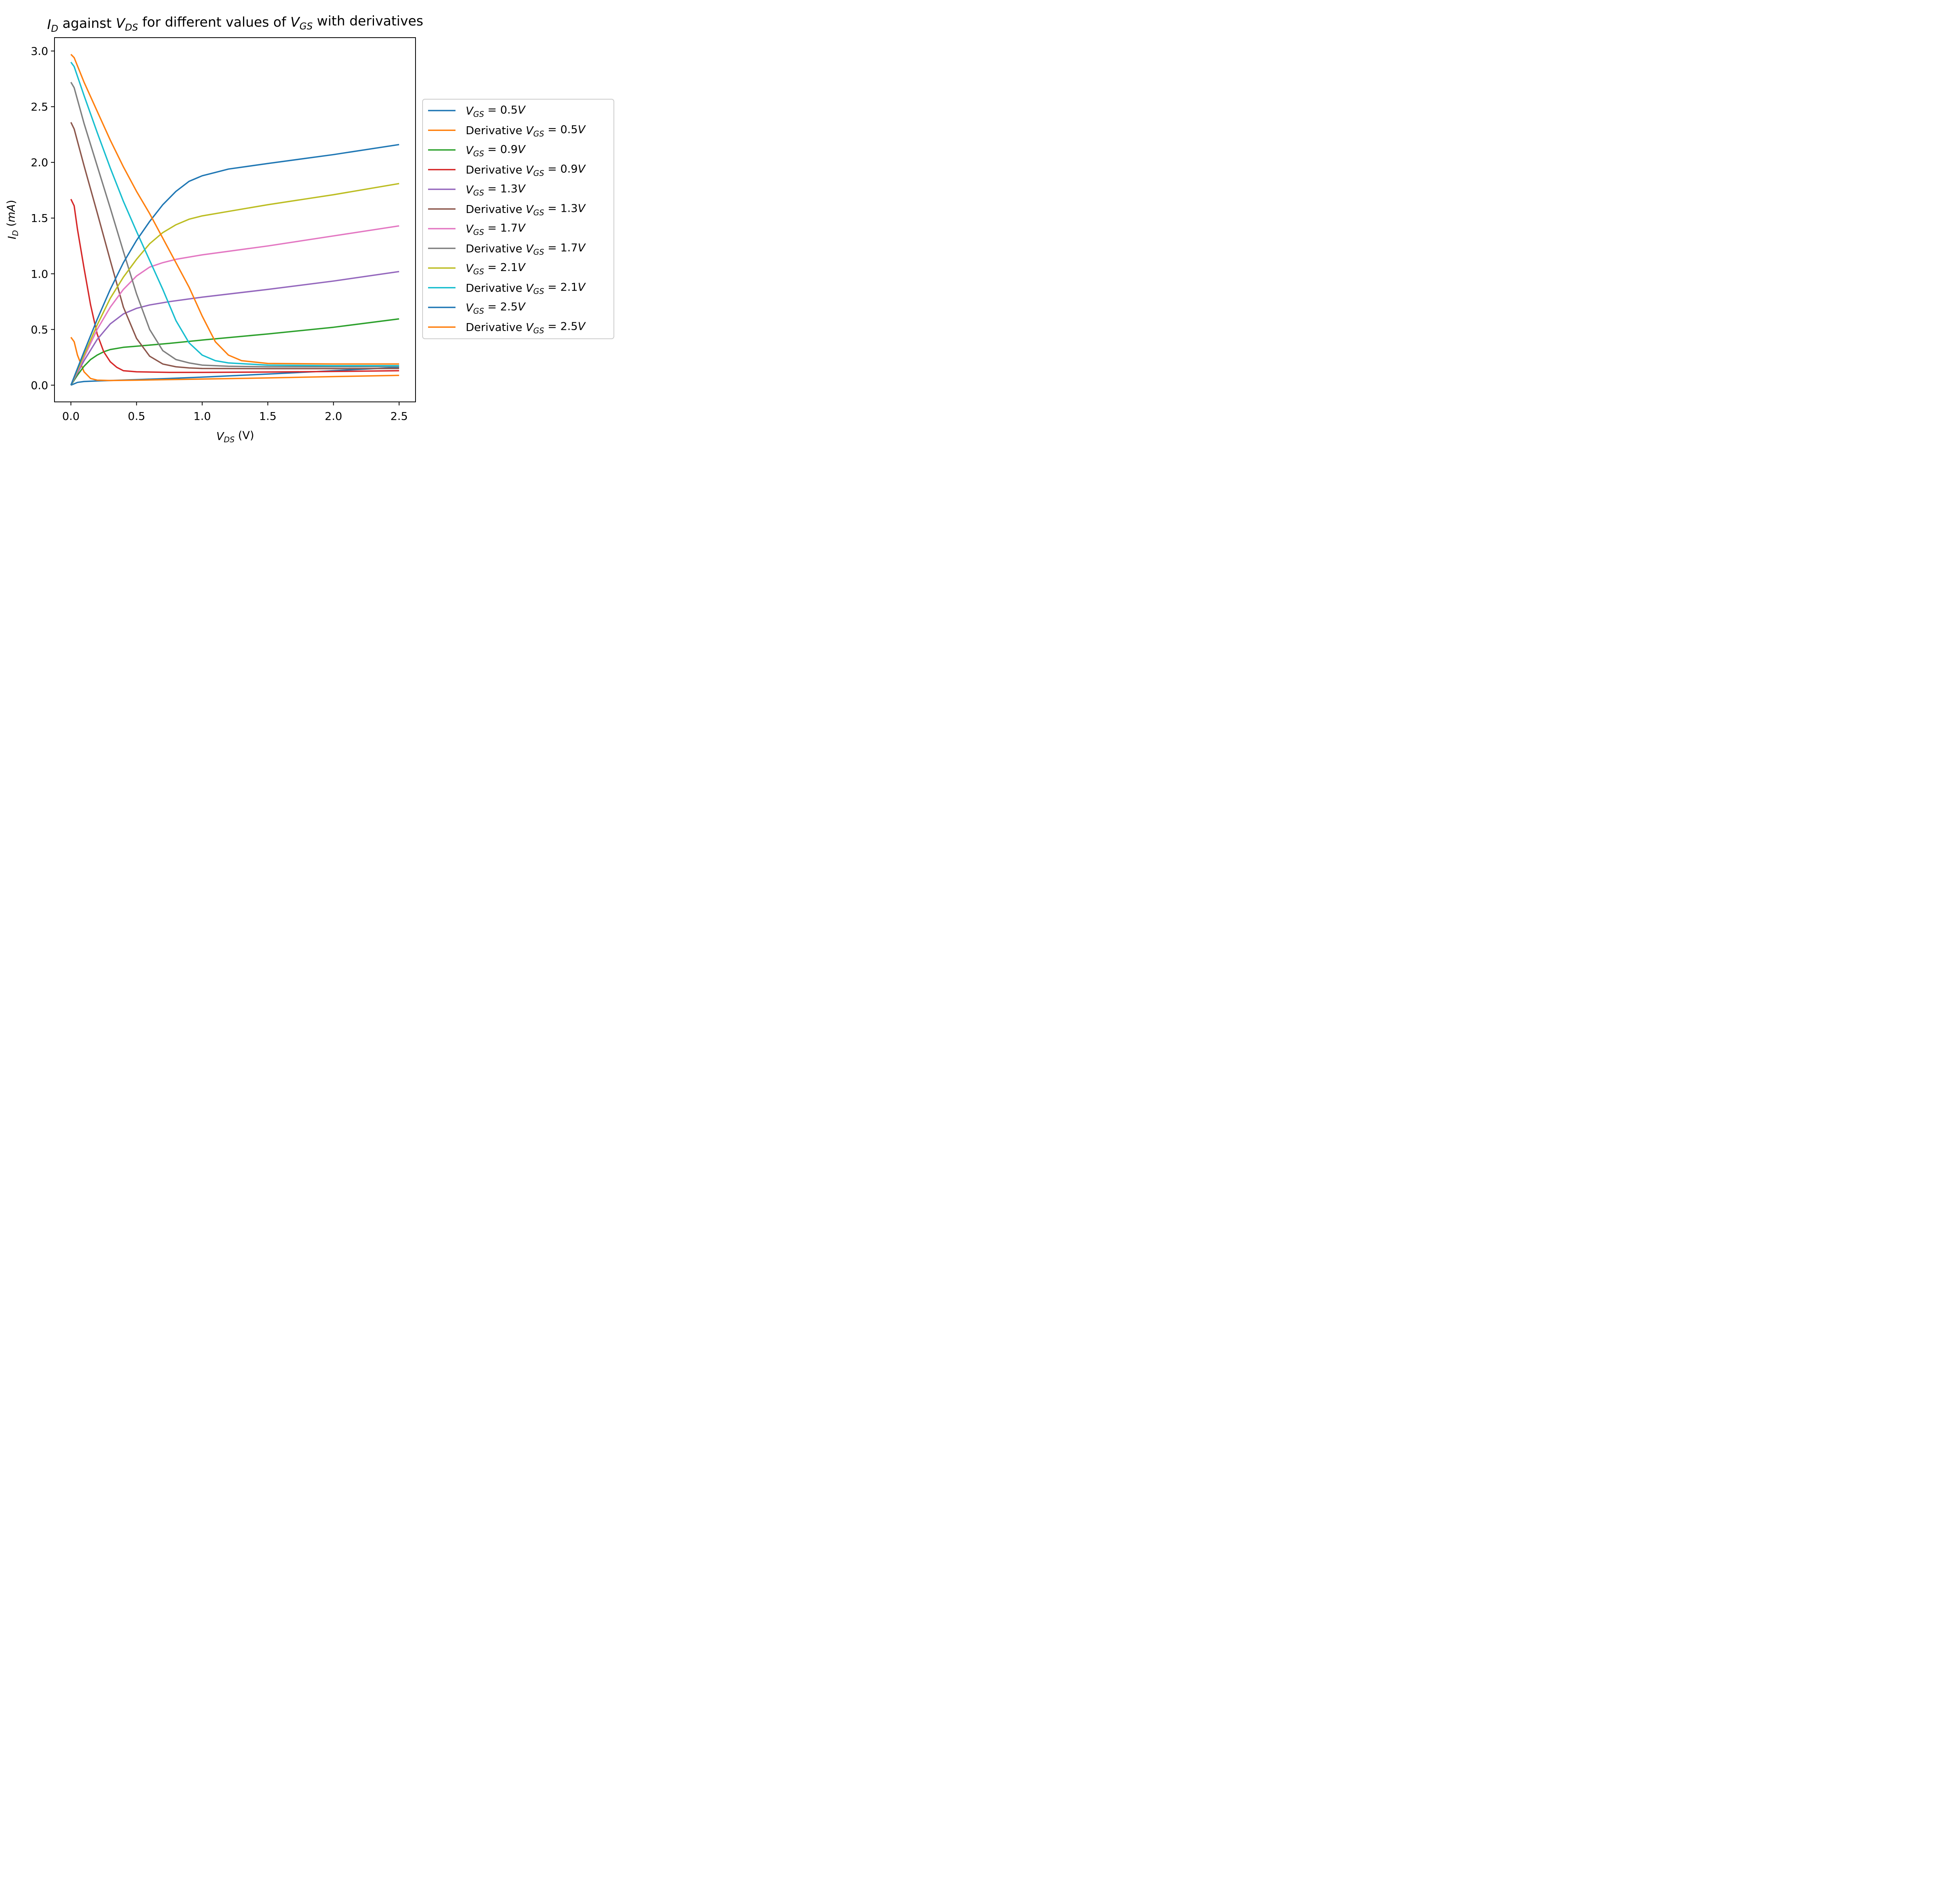 This screenshot has width=1960, height=1882. Describe the element at coordinates (333, 416) in the screenshot. I see `x-tick-label: 2.0` at that location.